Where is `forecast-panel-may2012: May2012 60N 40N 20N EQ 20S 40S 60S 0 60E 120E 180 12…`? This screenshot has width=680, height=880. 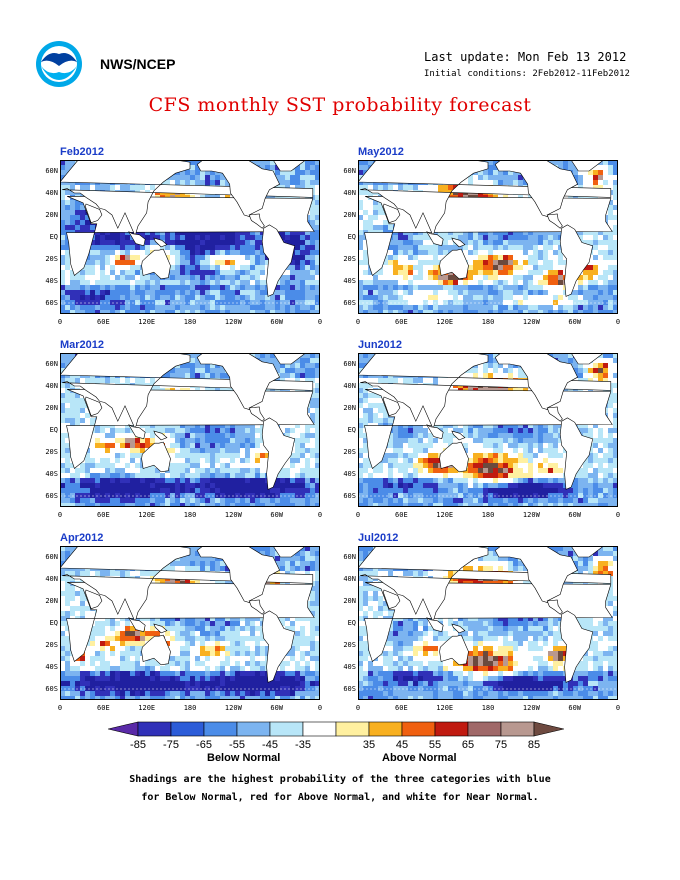
forecast-panel-may2012: May2012 60N 40N 20N EQ 20S 40S 60S 0 60E 120E 180 12… is located at coordinates (500, 244).